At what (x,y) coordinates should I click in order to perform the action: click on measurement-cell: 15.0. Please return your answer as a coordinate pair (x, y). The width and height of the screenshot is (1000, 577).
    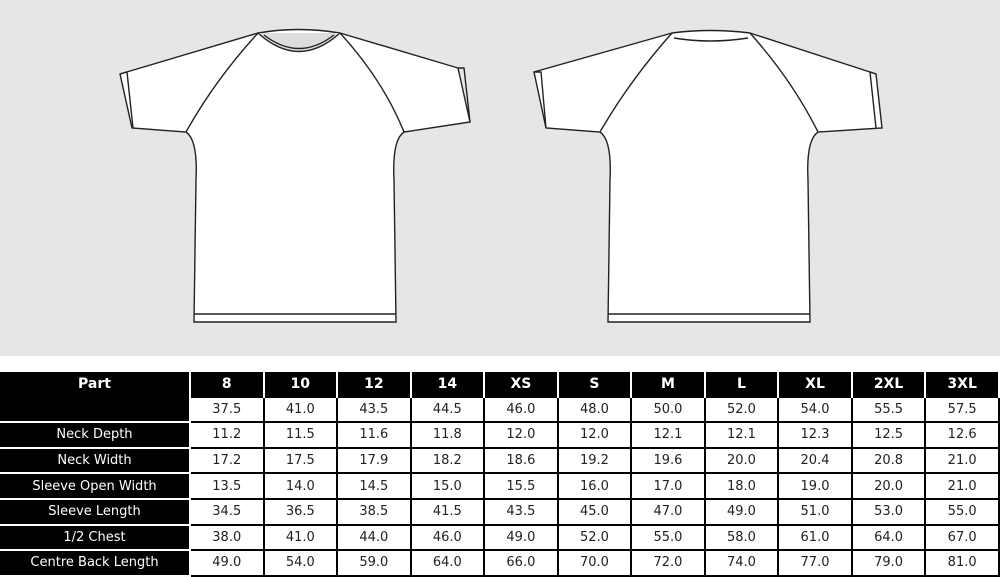
    Looking at the image, I should click on (447, 486).